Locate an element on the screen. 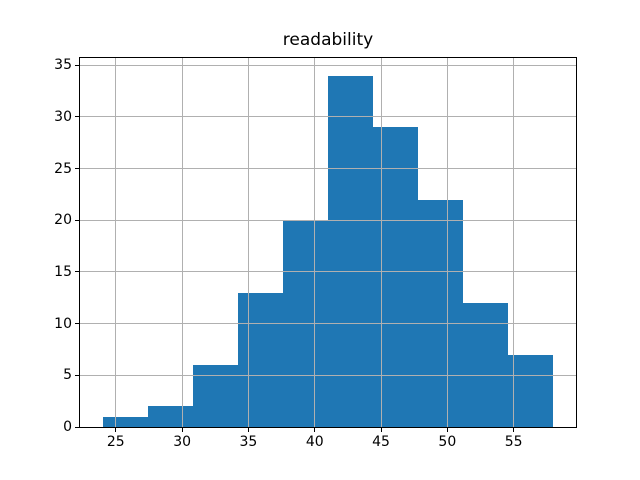 The image size is (640, 480). y-tick-label: 20 is located at coordinates (63, 220).